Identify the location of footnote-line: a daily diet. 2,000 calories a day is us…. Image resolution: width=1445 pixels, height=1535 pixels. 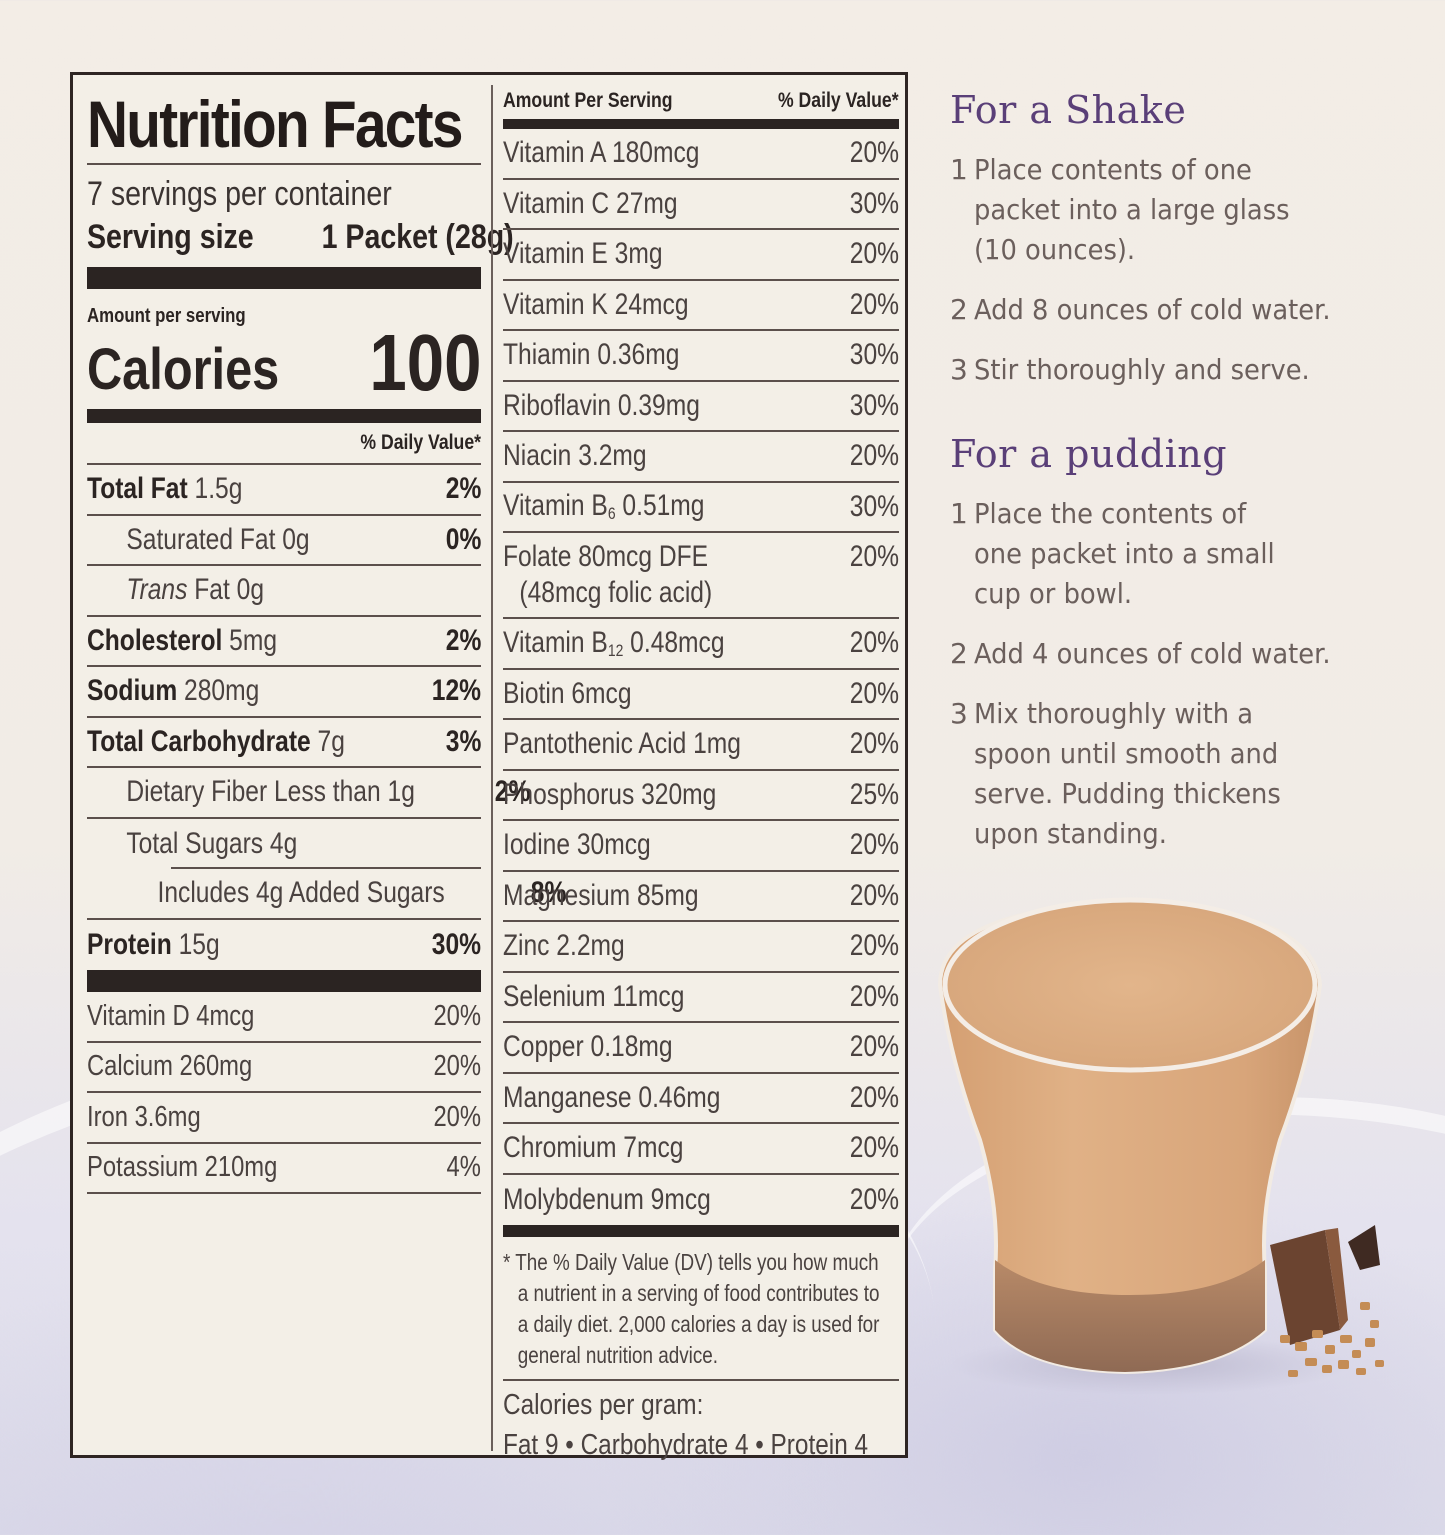
(698, 1324).